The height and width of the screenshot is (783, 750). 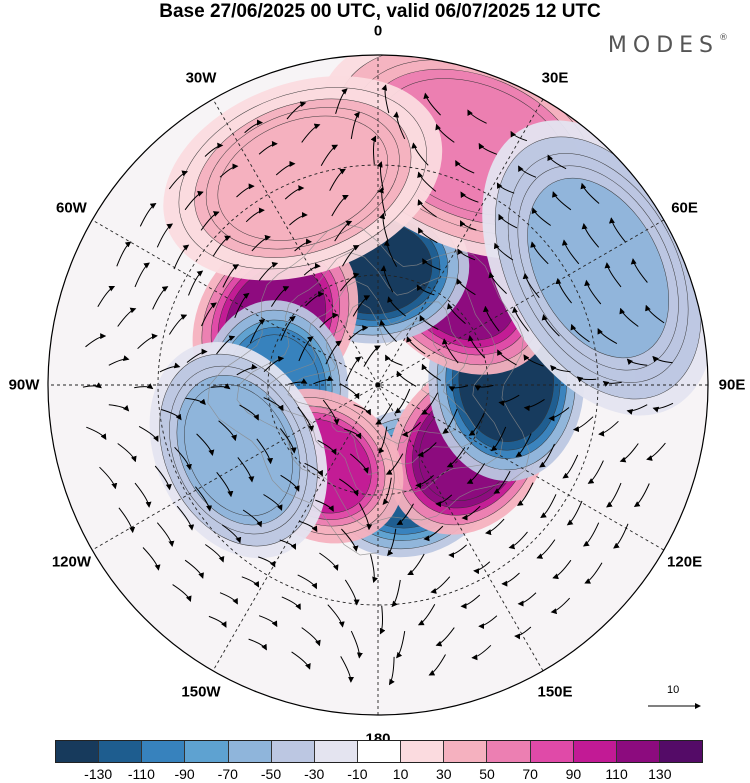 I want to click on colorbar-tick-label: 130, so click(x=660, y=774).